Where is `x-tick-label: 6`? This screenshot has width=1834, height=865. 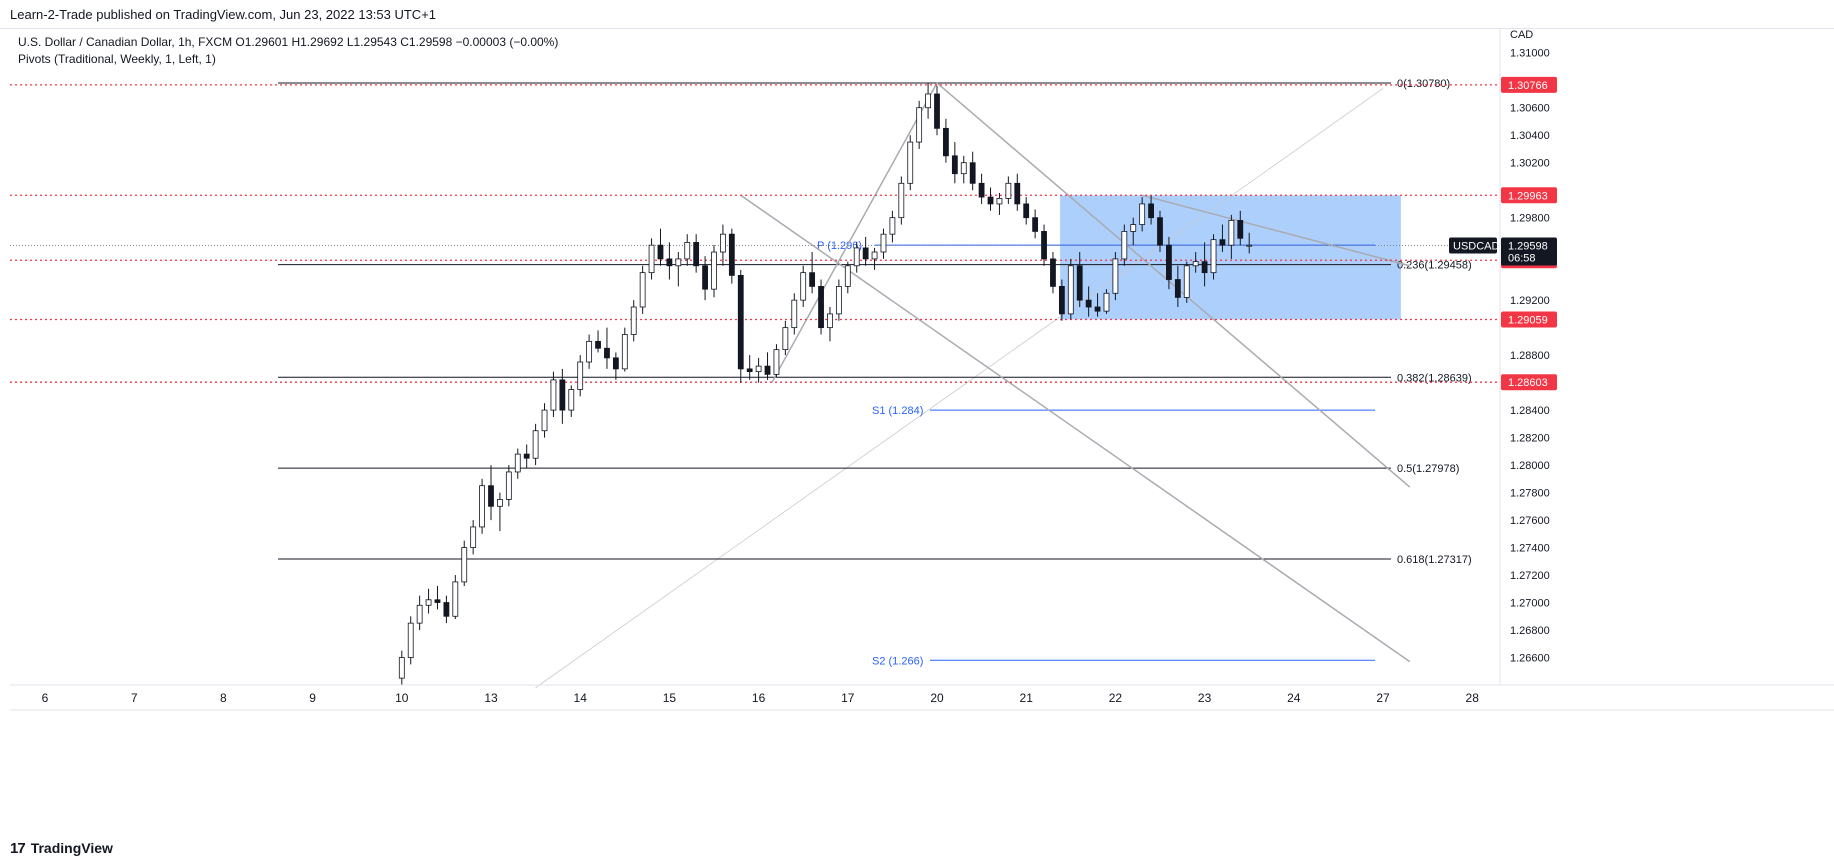 x-tick-label: 6 is located at coordinates (45, 698).